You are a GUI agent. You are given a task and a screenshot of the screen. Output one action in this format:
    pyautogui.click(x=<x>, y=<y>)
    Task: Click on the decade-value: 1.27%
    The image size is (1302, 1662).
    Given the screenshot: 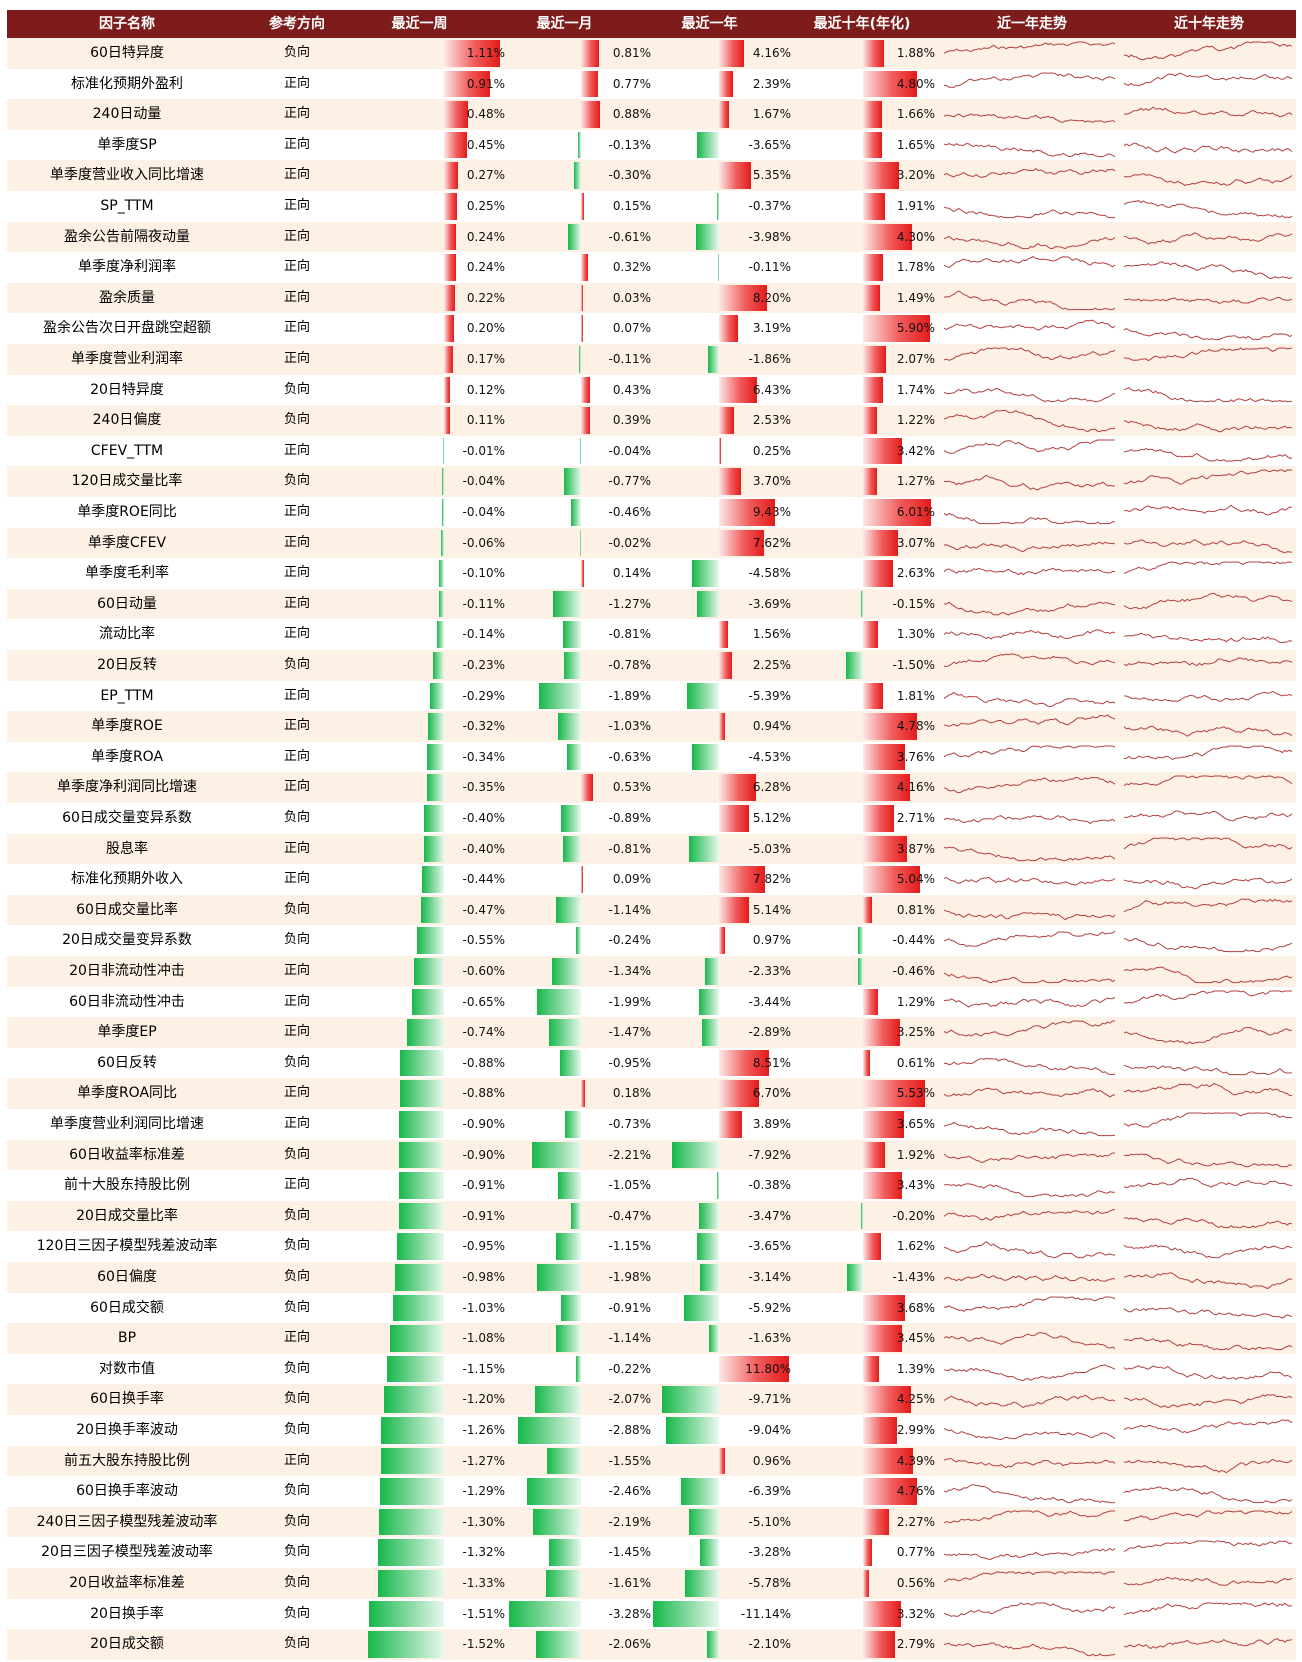 What is the action you would take?
    pyautogui.click(x=915, y=481)
    